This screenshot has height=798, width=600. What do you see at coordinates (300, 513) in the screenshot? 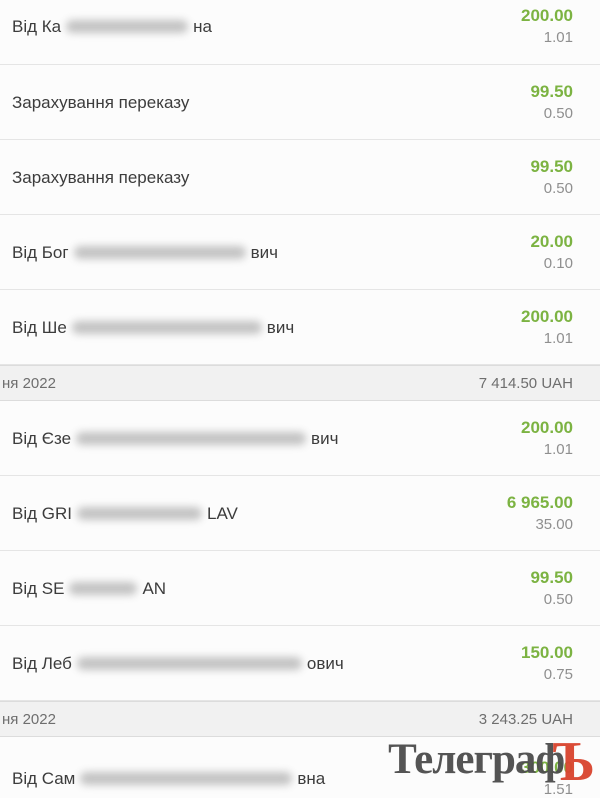
I see `transaction-row: Від GRI LAV 6 965.00 35.00` at bounding box center [300, 513].